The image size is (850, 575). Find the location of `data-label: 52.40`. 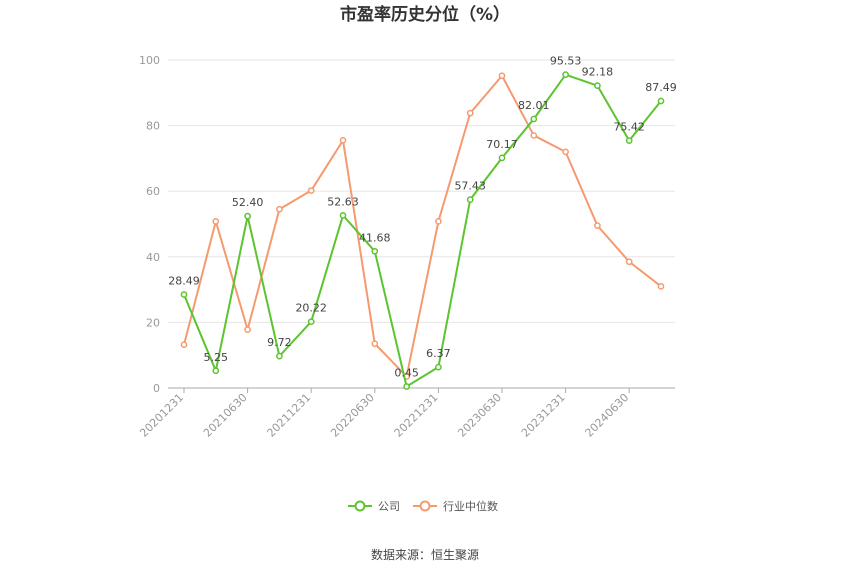

data-label: 52.40 is located at coordinates (248, 202).